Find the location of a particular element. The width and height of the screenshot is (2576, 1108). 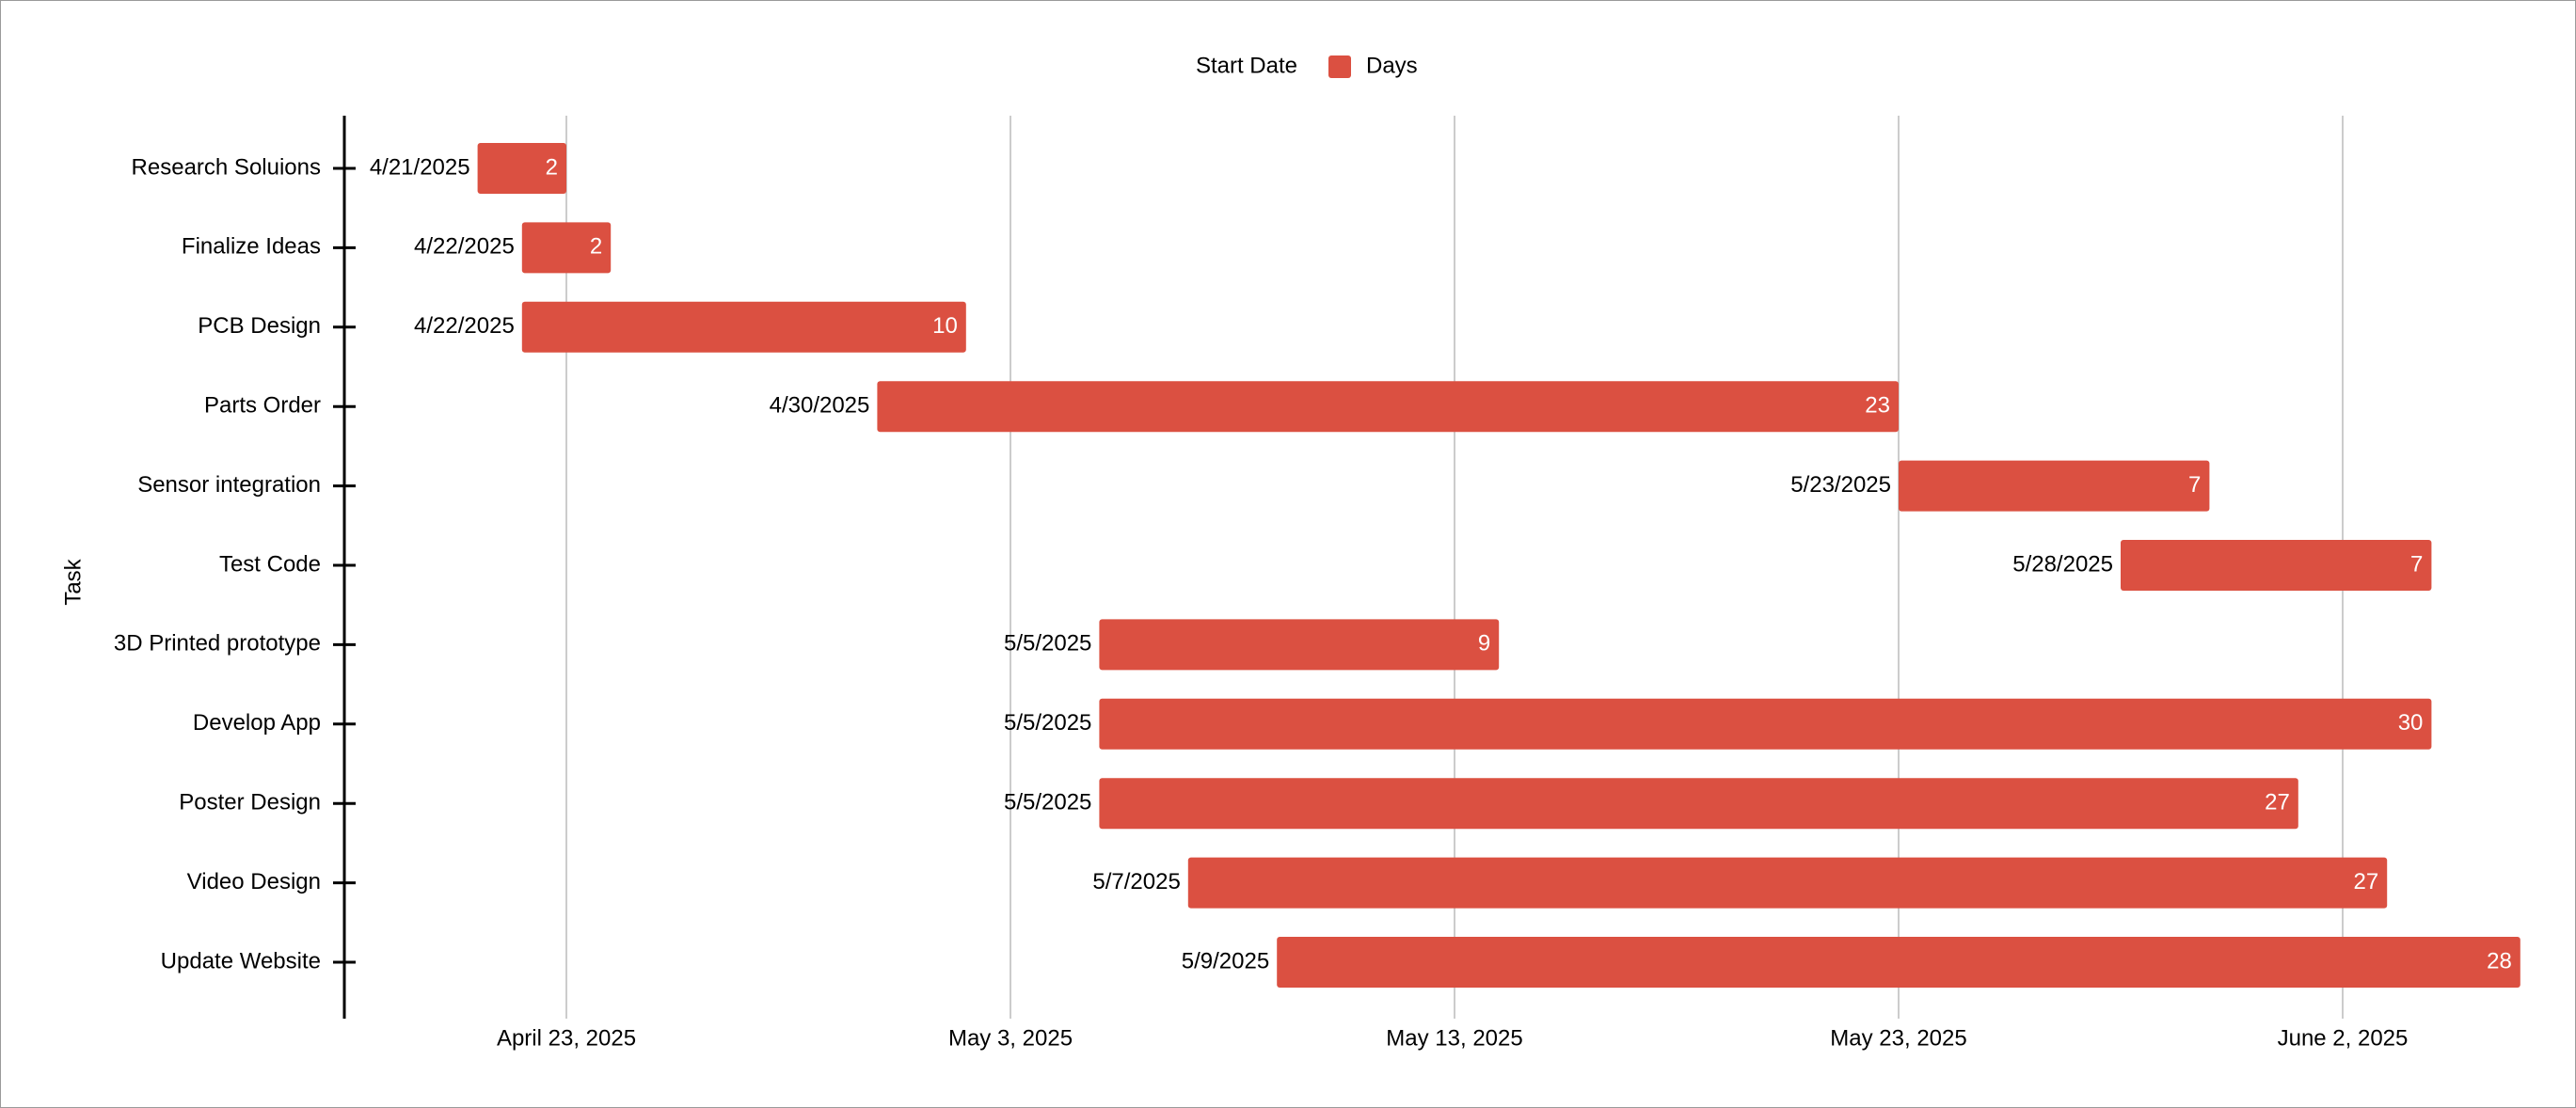

data-label-days: 28 is located at coordinates (2499, 960).